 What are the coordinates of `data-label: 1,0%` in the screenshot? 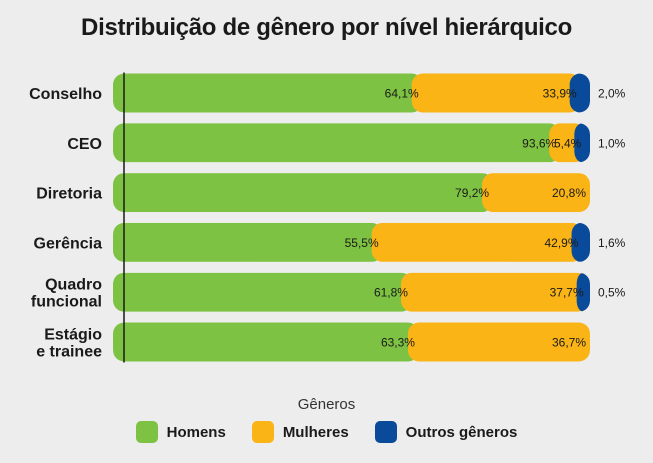 It's located at (612, 143).